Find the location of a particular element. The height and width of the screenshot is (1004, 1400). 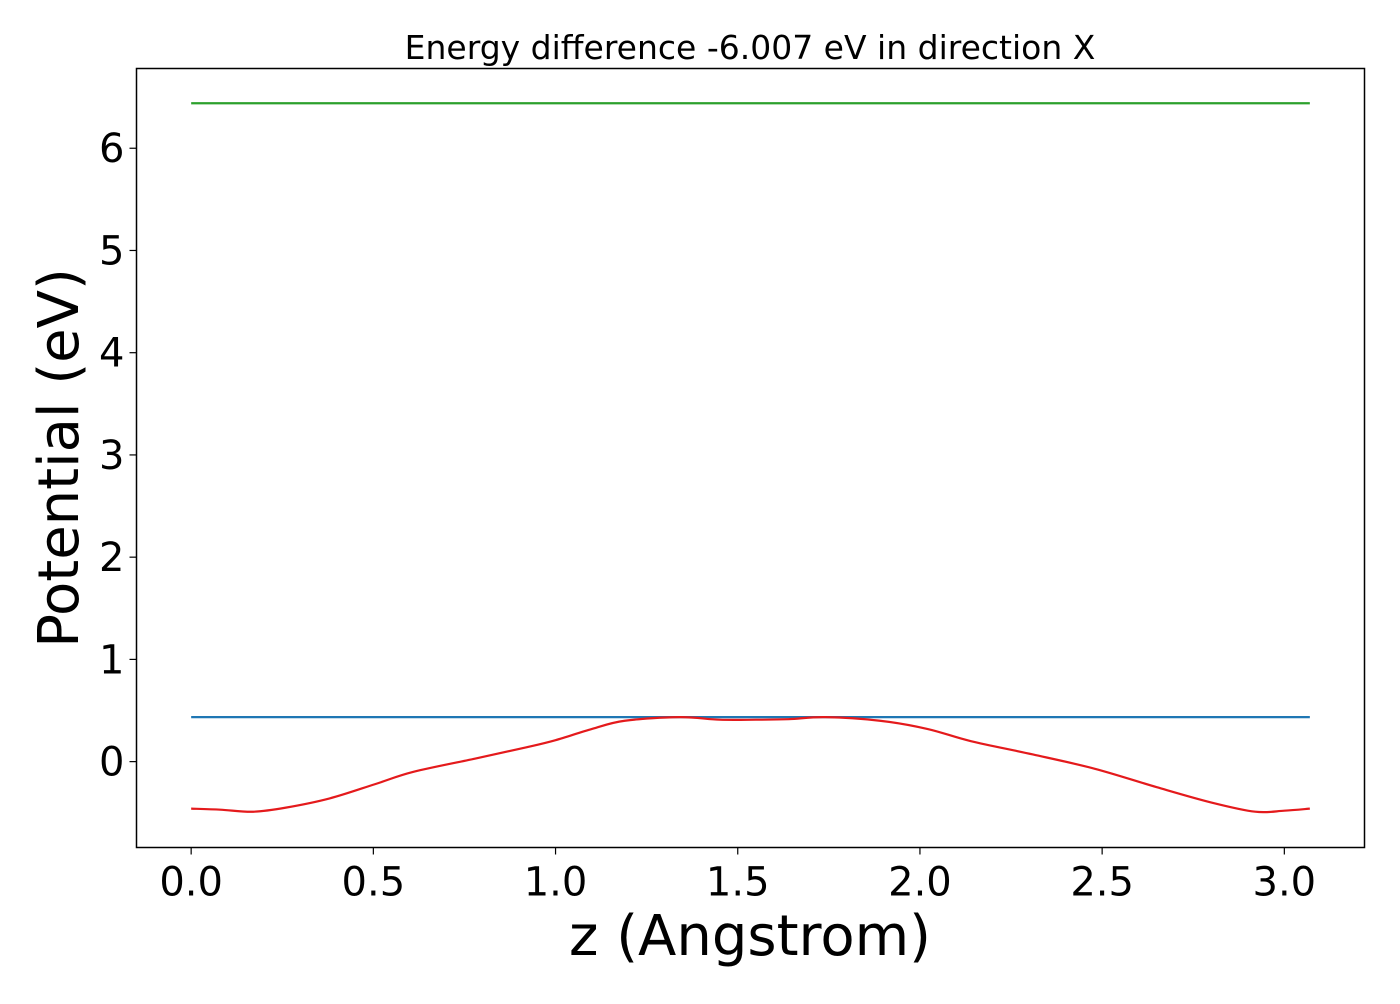

y-tick-label: 1 is located at coordinates (111, 660).